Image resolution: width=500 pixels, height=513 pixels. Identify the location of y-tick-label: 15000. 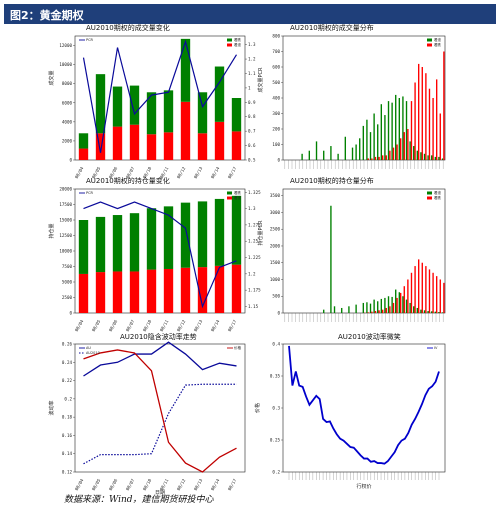
(65, 220).